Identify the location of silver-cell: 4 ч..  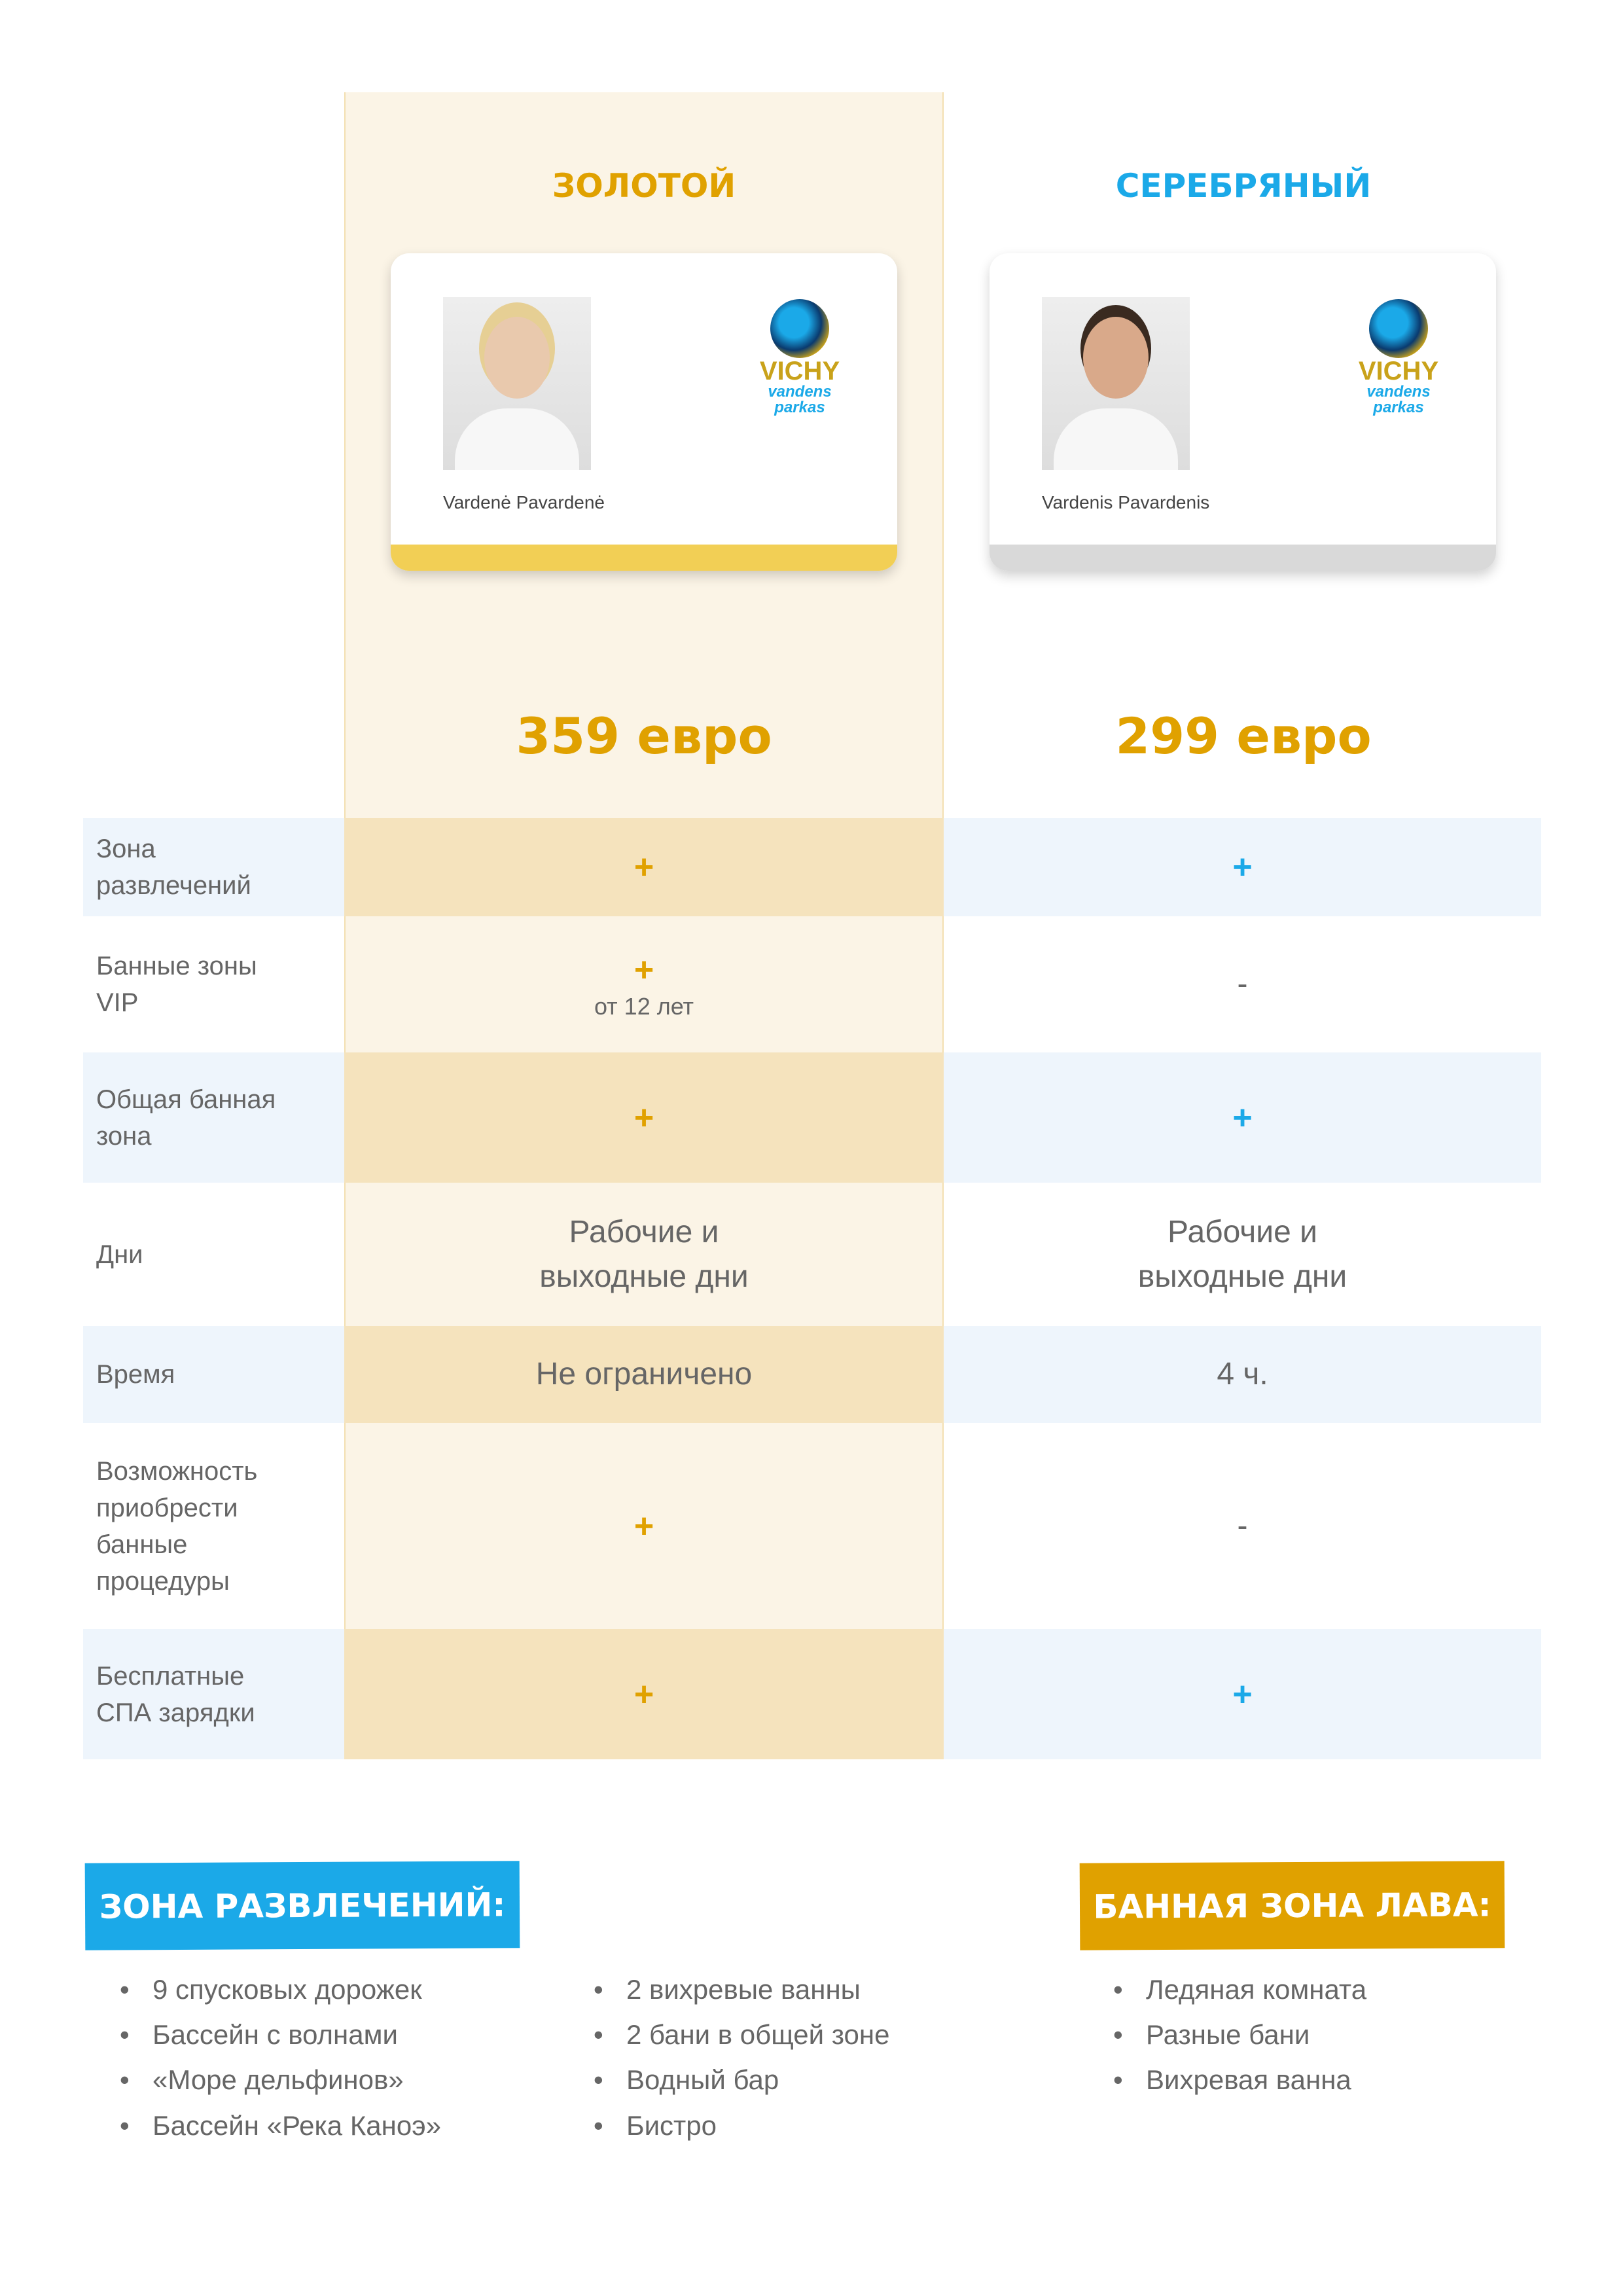
(1242, 1374).